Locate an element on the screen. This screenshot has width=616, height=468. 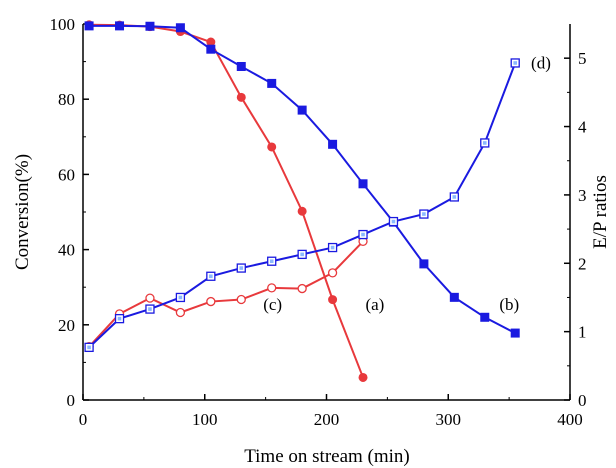
y-left-tick-label: 20 is located at coordinates (66, 325).